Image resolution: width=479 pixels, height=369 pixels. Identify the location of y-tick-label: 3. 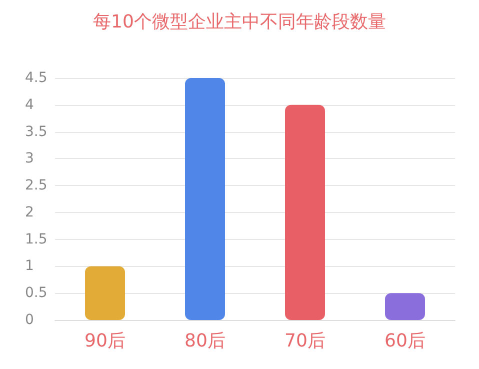
(29, 158).